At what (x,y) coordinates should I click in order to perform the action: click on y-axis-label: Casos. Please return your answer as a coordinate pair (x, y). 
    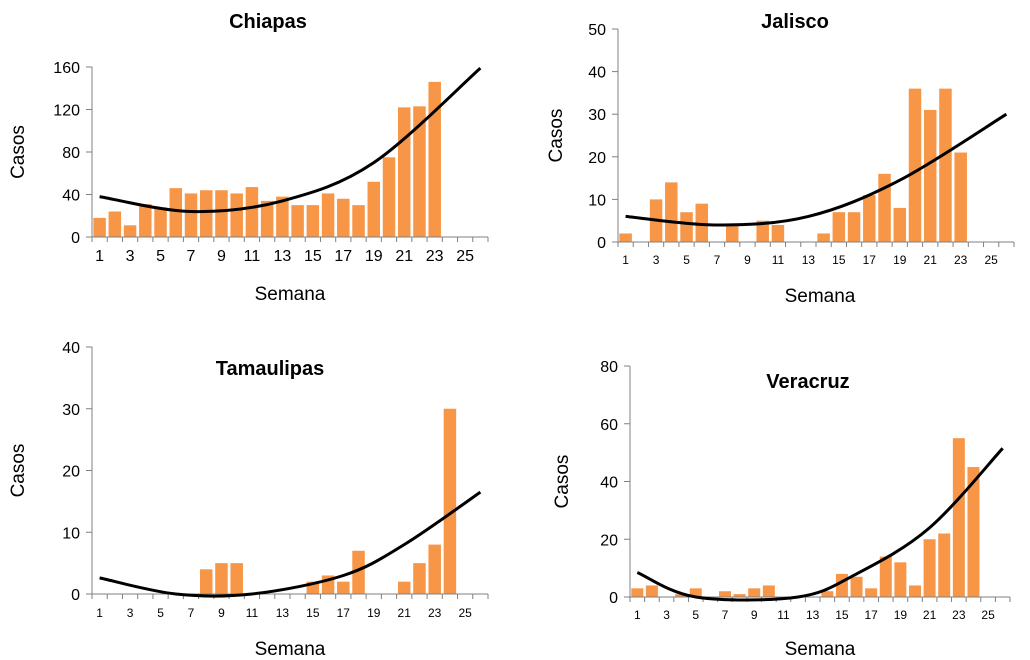
    Looking at the image, I should click on (18, 471).